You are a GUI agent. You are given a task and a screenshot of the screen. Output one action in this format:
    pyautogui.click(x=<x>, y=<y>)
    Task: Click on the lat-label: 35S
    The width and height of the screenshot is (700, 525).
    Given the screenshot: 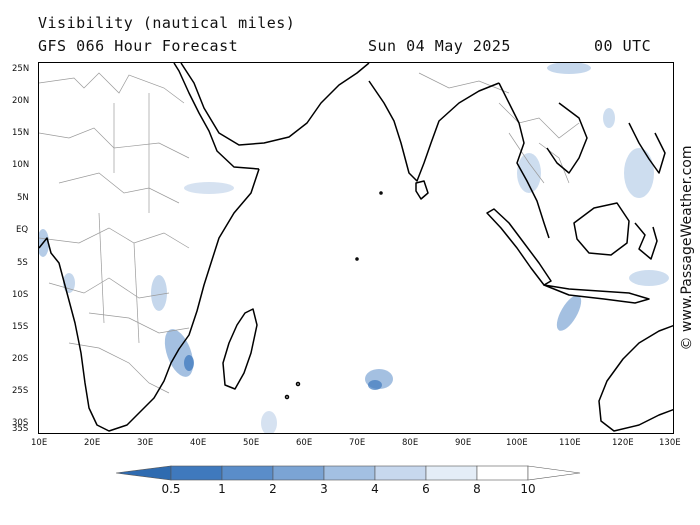 What is the action you would take?
    pyautogui.click(x=20, y=429)
    